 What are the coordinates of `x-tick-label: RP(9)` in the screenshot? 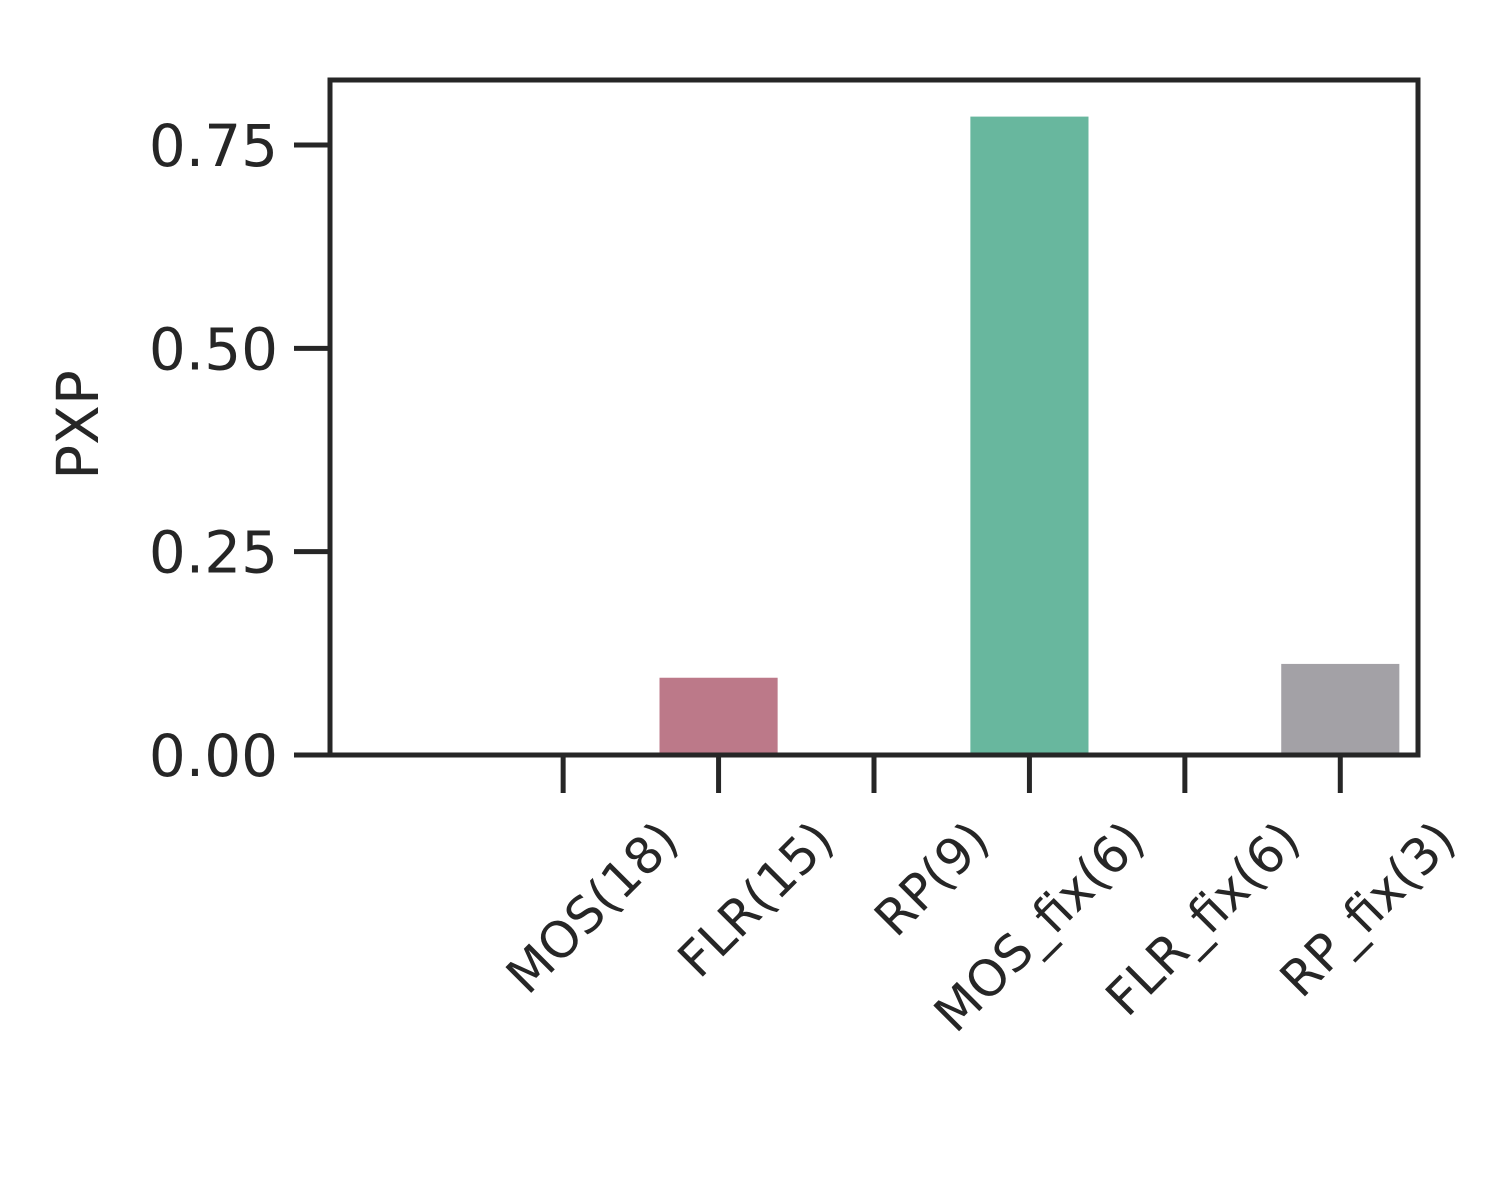 It's located at (932, 878).